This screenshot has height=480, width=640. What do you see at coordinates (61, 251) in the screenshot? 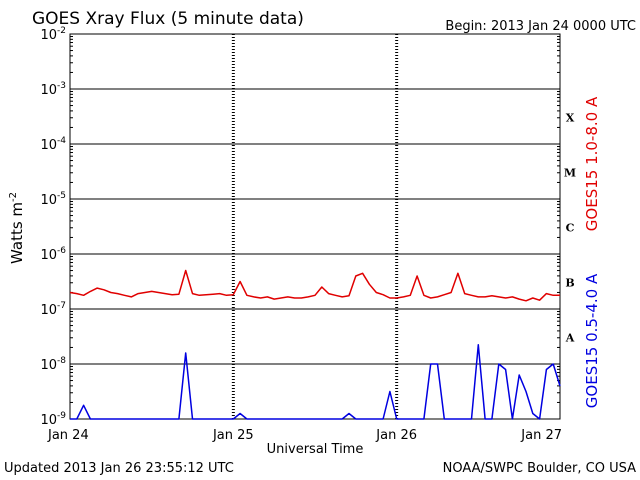
I see `y-tick-exponent: -6` at bounding box center [61, 251].